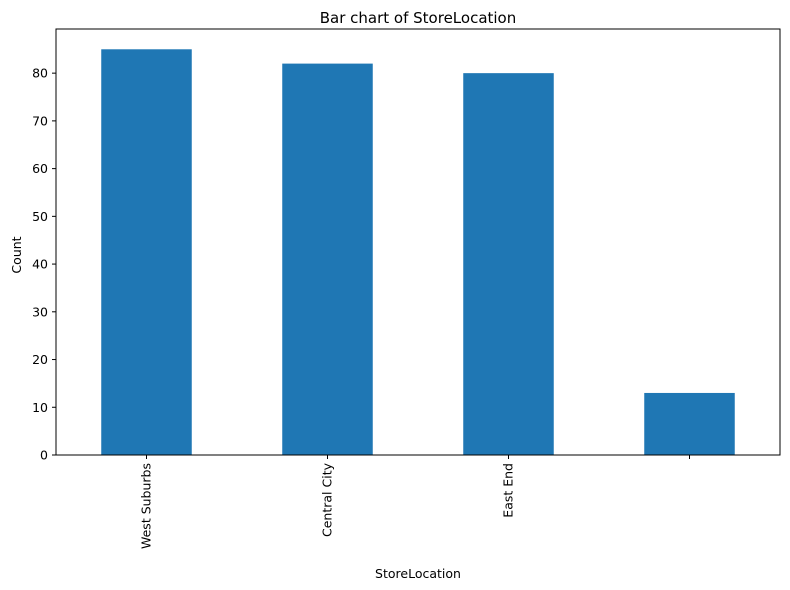 Image resolution: width=790 pixels, height=590 pixels. Describe the element at coordinates (418, 18) in the screenshot. I see `chart-title: Bar chart of StoreLocation` at that location.